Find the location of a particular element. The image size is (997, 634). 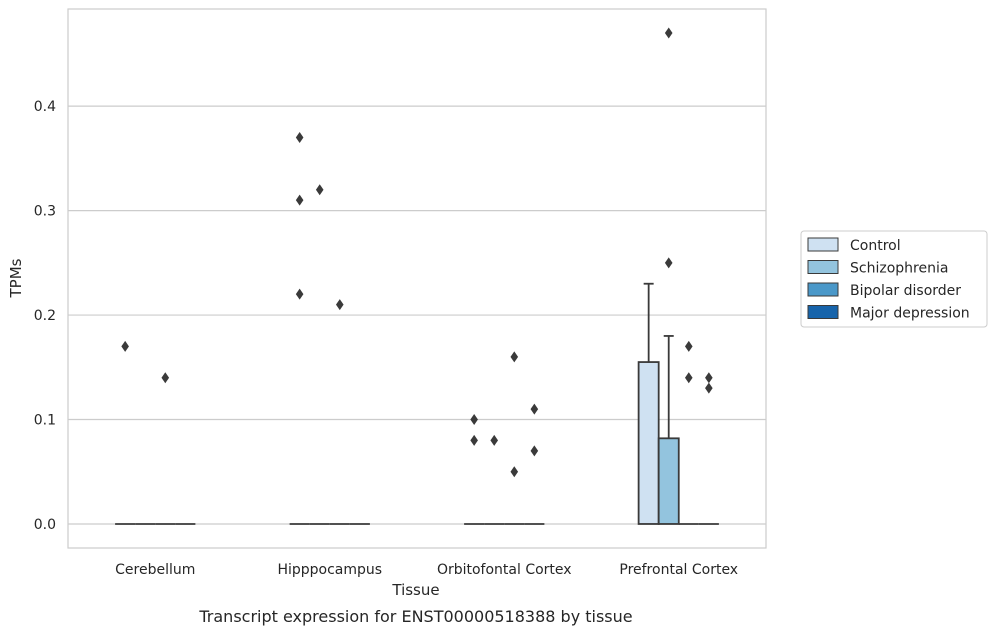

y-tick-labels: 0.0 0.1 0.2 0.3 0.4 is located at coordinates (45, 316).